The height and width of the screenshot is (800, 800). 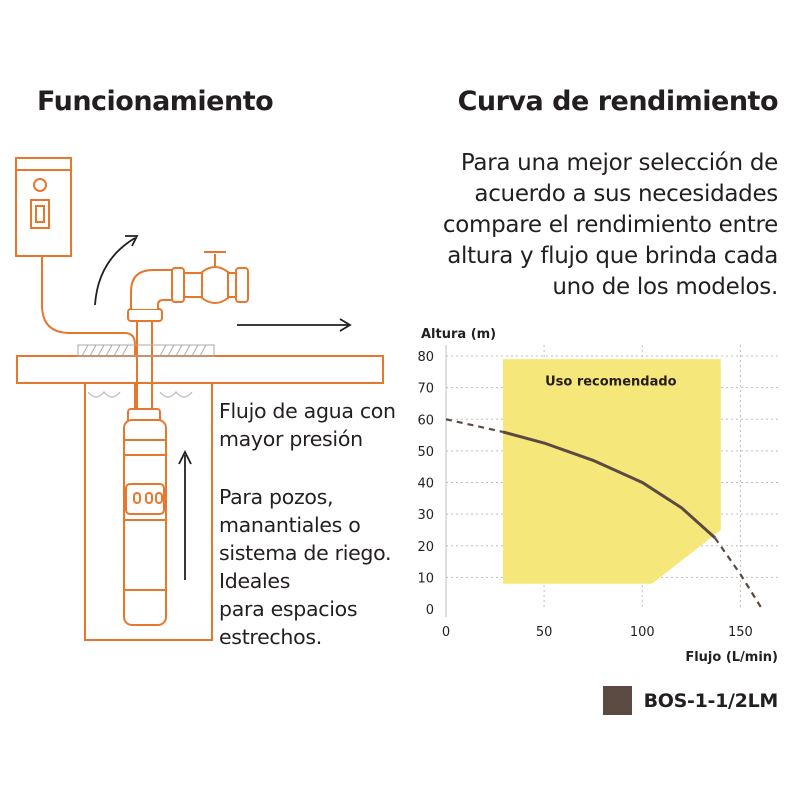 What do you see at coordinates (740, 632) in the screenshot?
I see `x-tick-label: 150` at bounding box center [740, 632].